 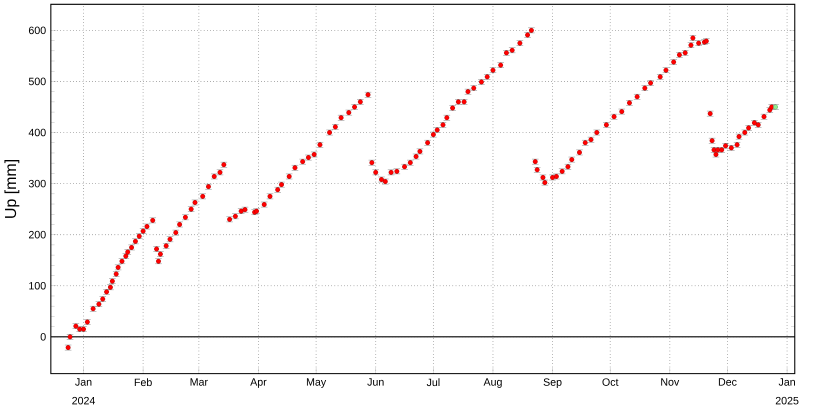 What do you see at coordinates (84, 400) in the screenshot?
I see `text: 2024` at bounding box center [84, 400].